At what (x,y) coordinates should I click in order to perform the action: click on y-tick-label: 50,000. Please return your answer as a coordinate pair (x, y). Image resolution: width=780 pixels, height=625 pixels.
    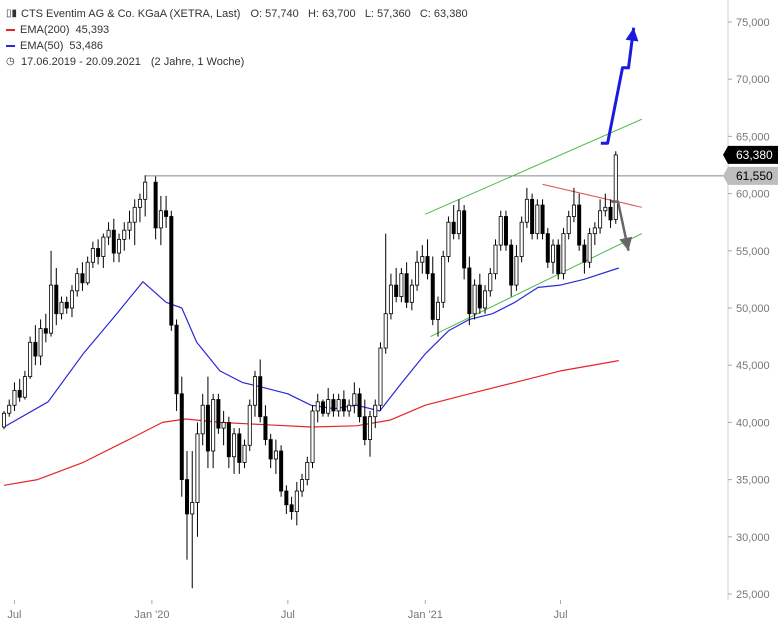
    Looking at the image, I should click on (753, 309).